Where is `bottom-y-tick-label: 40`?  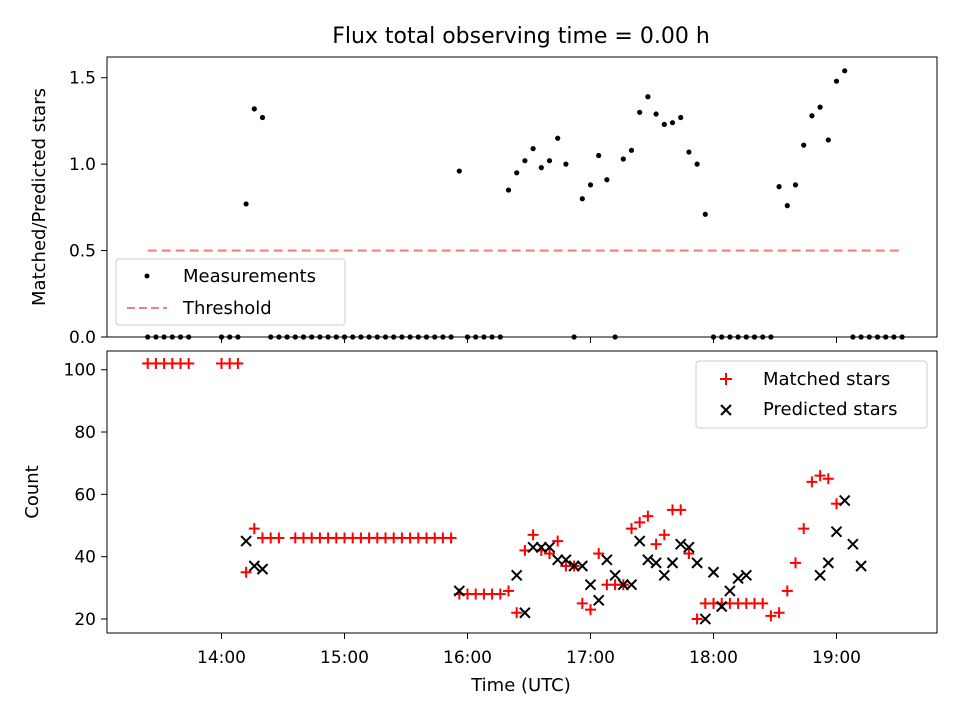 bottom-y-tick-label: 40 is located at coordinates (85, 558).